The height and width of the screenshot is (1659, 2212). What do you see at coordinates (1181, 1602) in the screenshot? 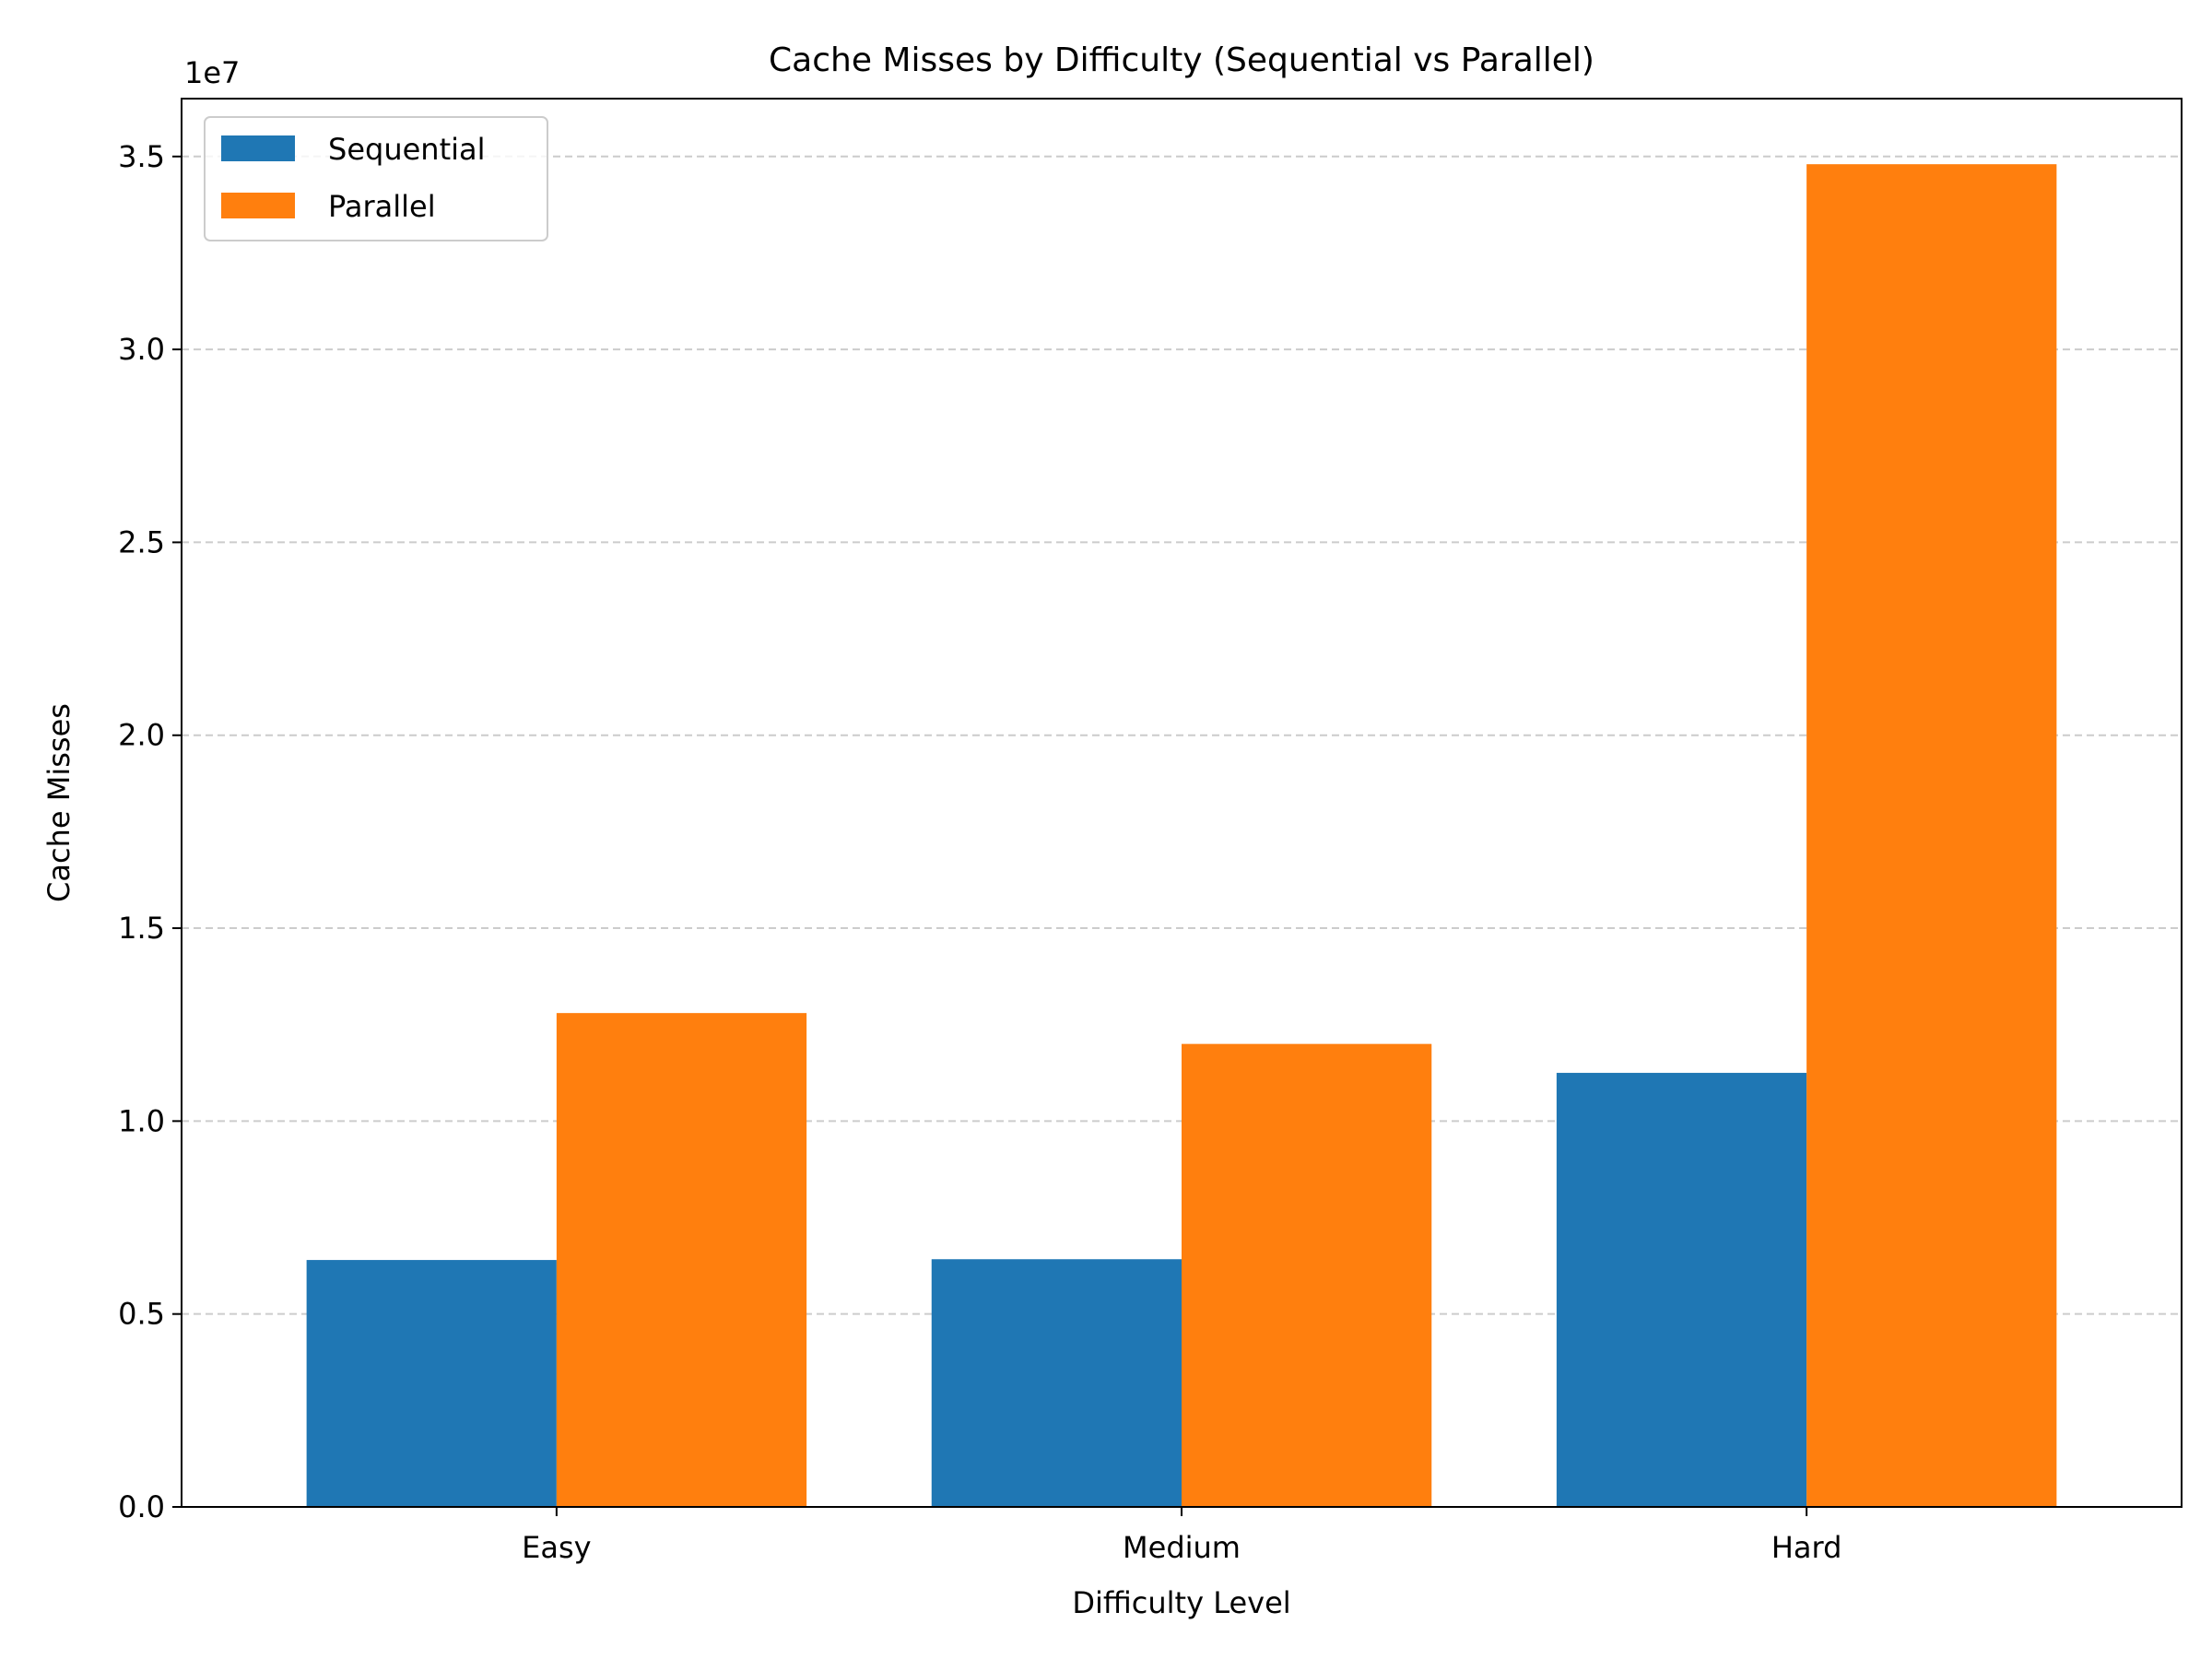
I see `x-axis-label: Difficulty Level` at bounding box center [1181, 1602].